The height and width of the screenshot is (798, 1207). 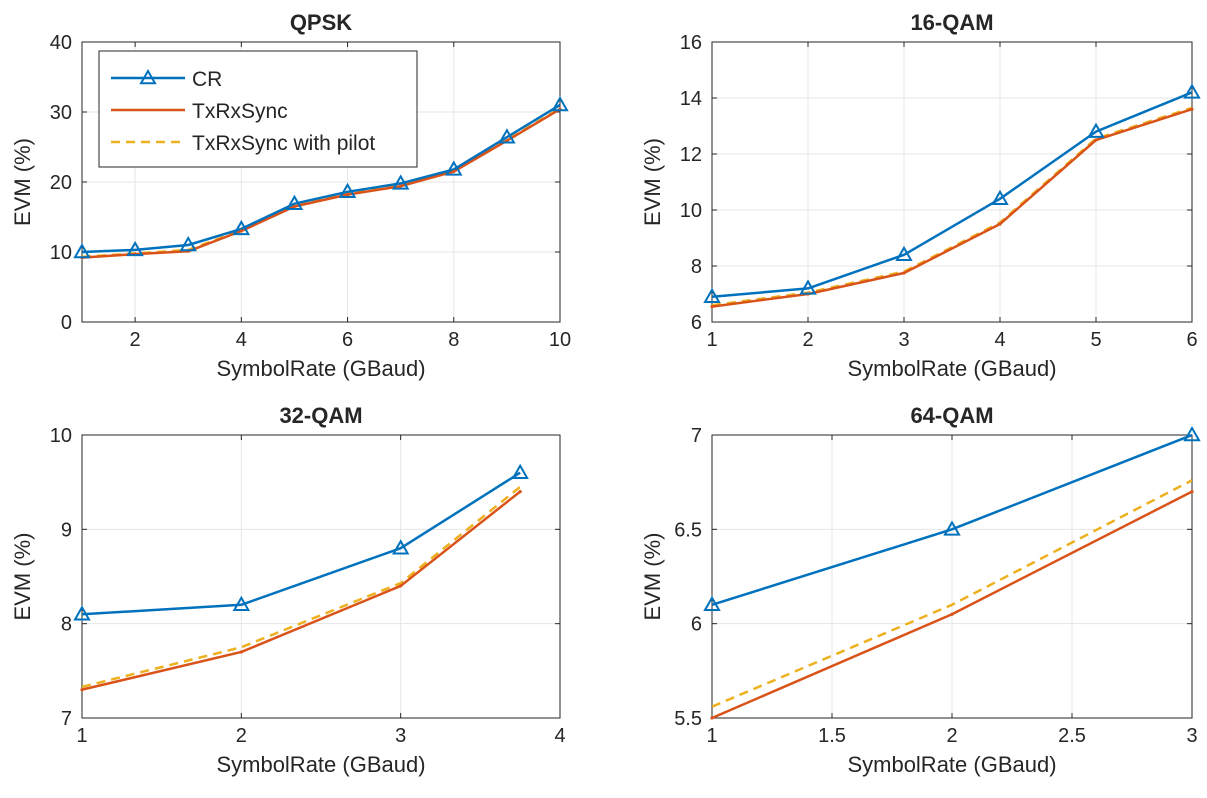 I want to click on x-tick-label: 8, so click(x=453, y=340).